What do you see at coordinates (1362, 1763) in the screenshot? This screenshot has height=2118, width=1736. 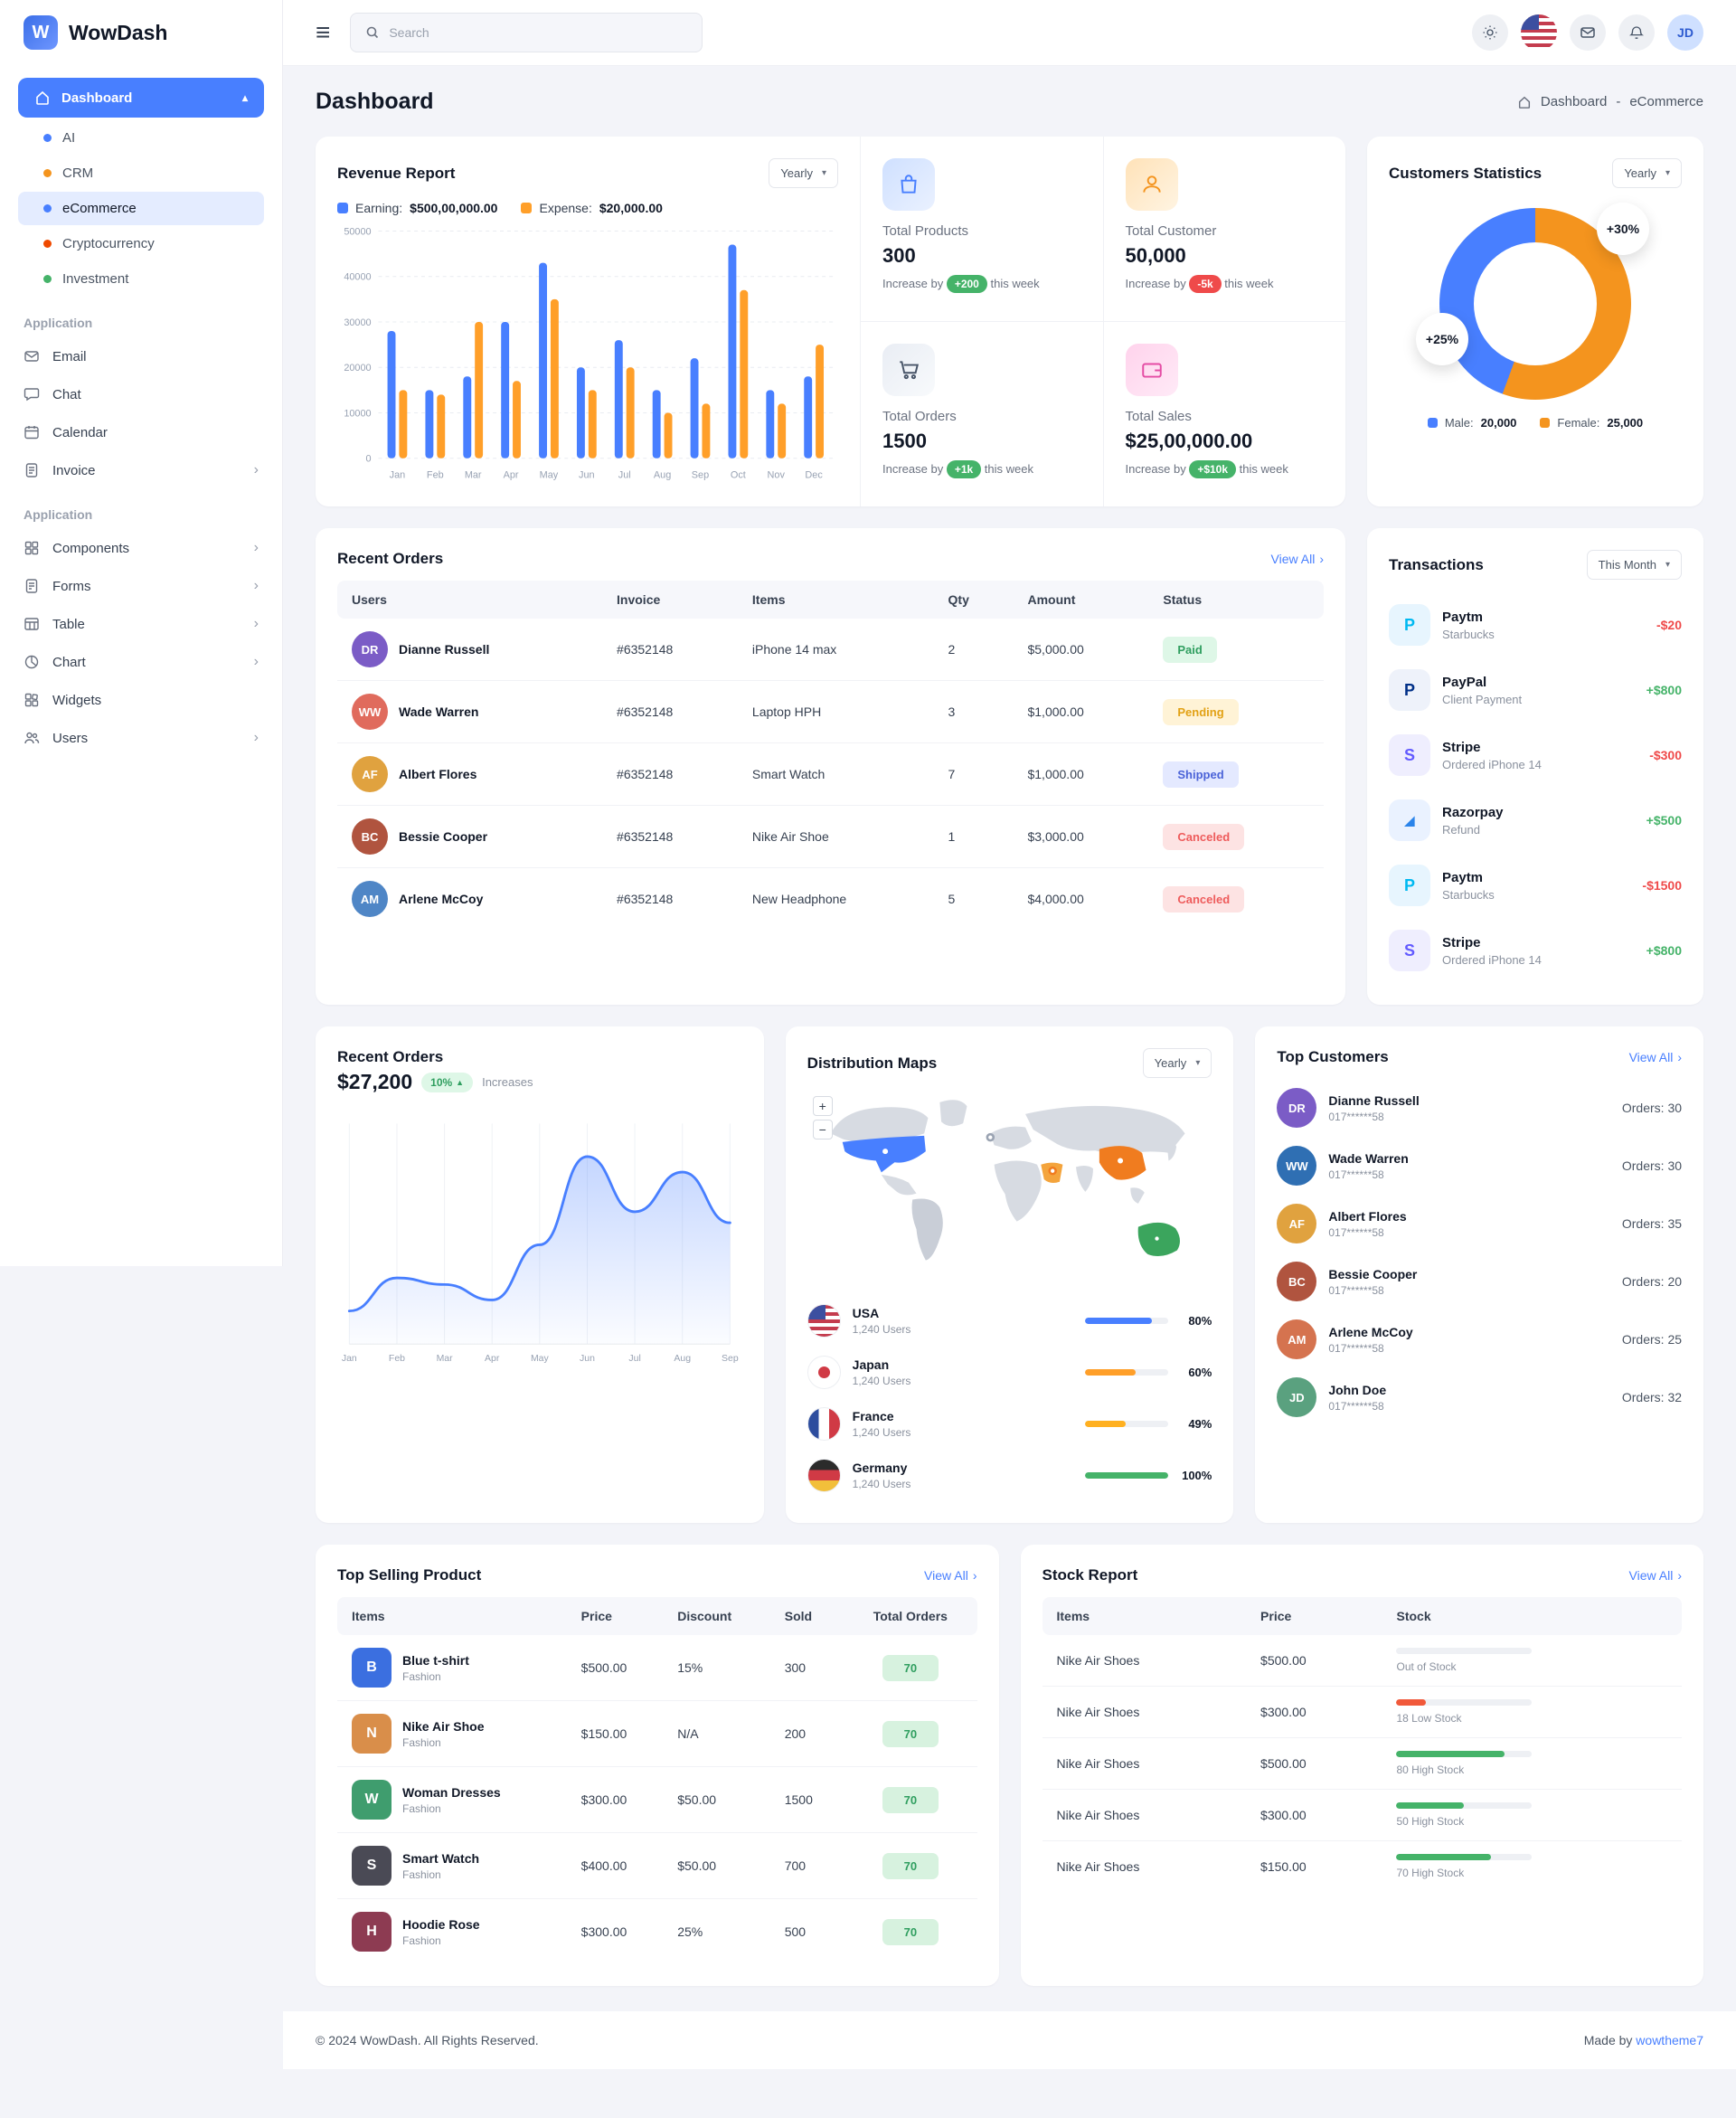 I see `stock-row: Nike Air Shoes $500.00 80 High Stock` at bounding box center [1362, 1763].